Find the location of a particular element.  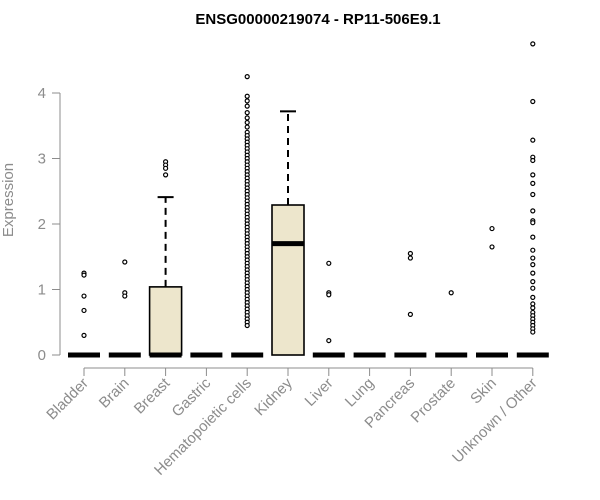

y-tick-label: 2 is located at coordinates (42, 224).